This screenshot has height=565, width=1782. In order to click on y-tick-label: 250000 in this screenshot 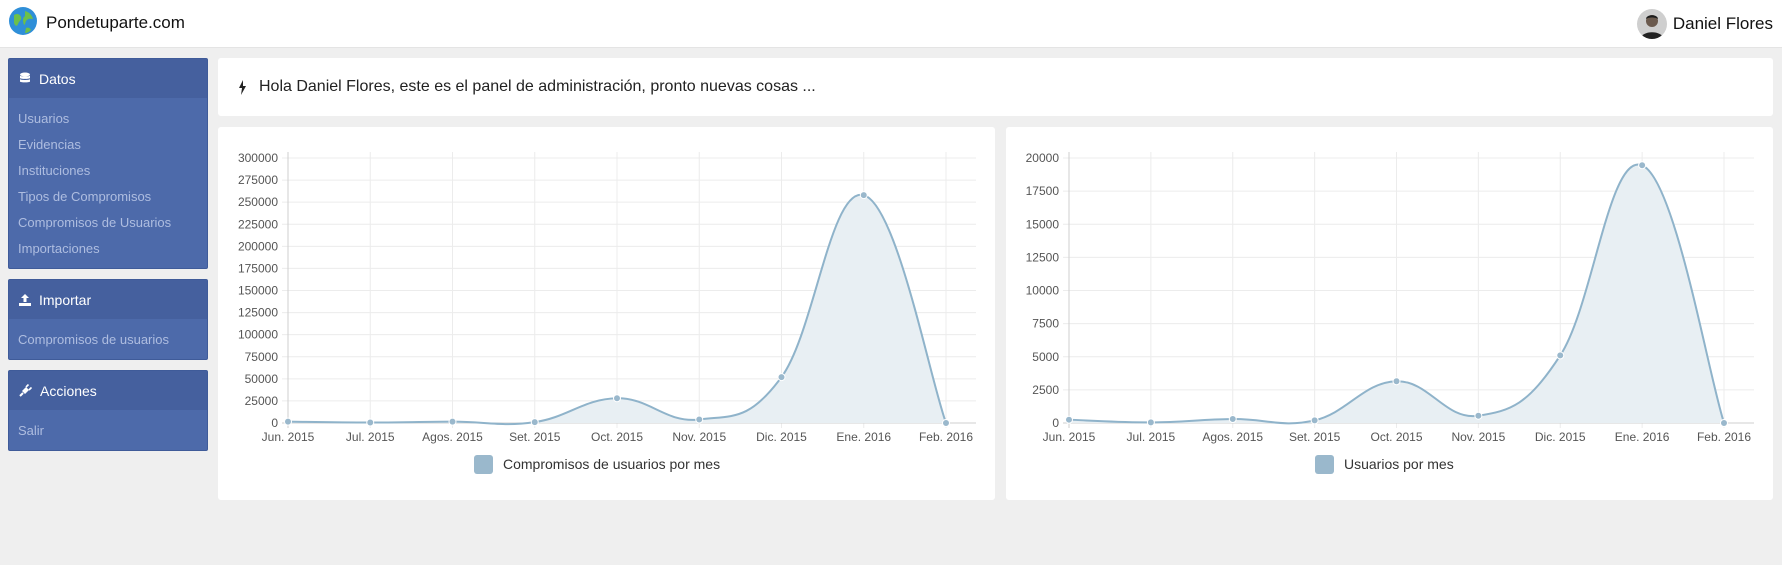, I will do `click(258, 202)`.